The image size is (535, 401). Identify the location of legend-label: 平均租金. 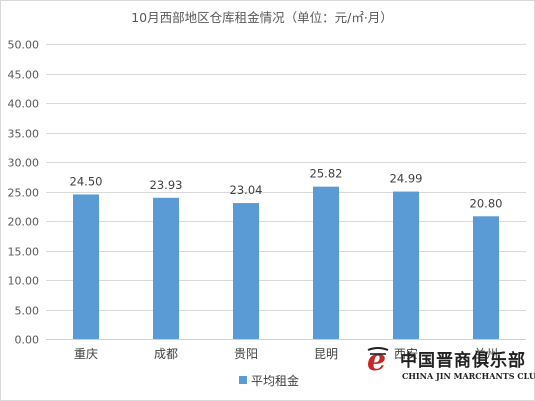
(275, 380).